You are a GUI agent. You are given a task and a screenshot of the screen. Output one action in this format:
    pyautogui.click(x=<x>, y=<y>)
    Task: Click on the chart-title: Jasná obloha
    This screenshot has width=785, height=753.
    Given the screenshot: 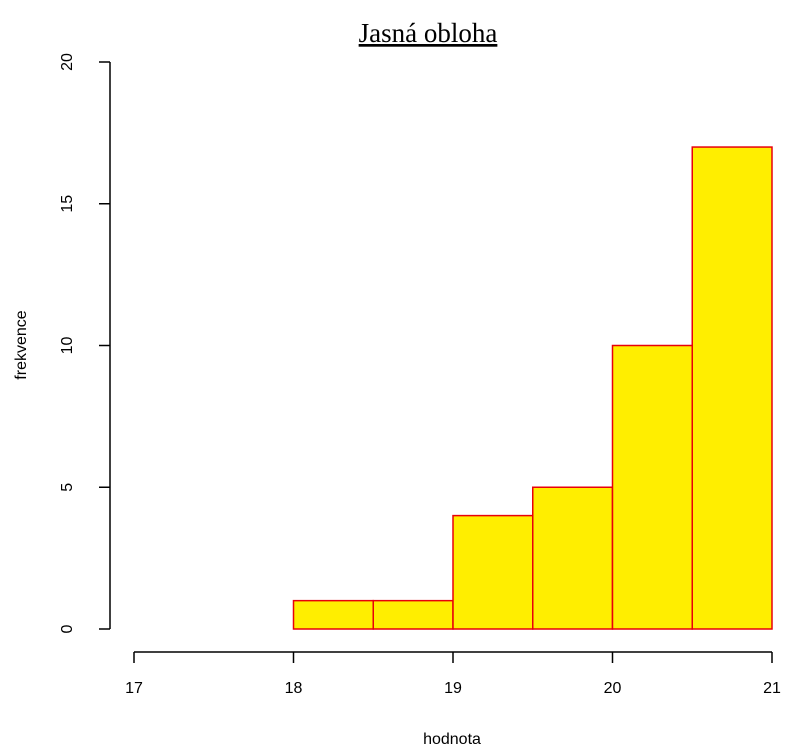 What is the action you would take?
    pyautogui.click(x=428, y=33)
    